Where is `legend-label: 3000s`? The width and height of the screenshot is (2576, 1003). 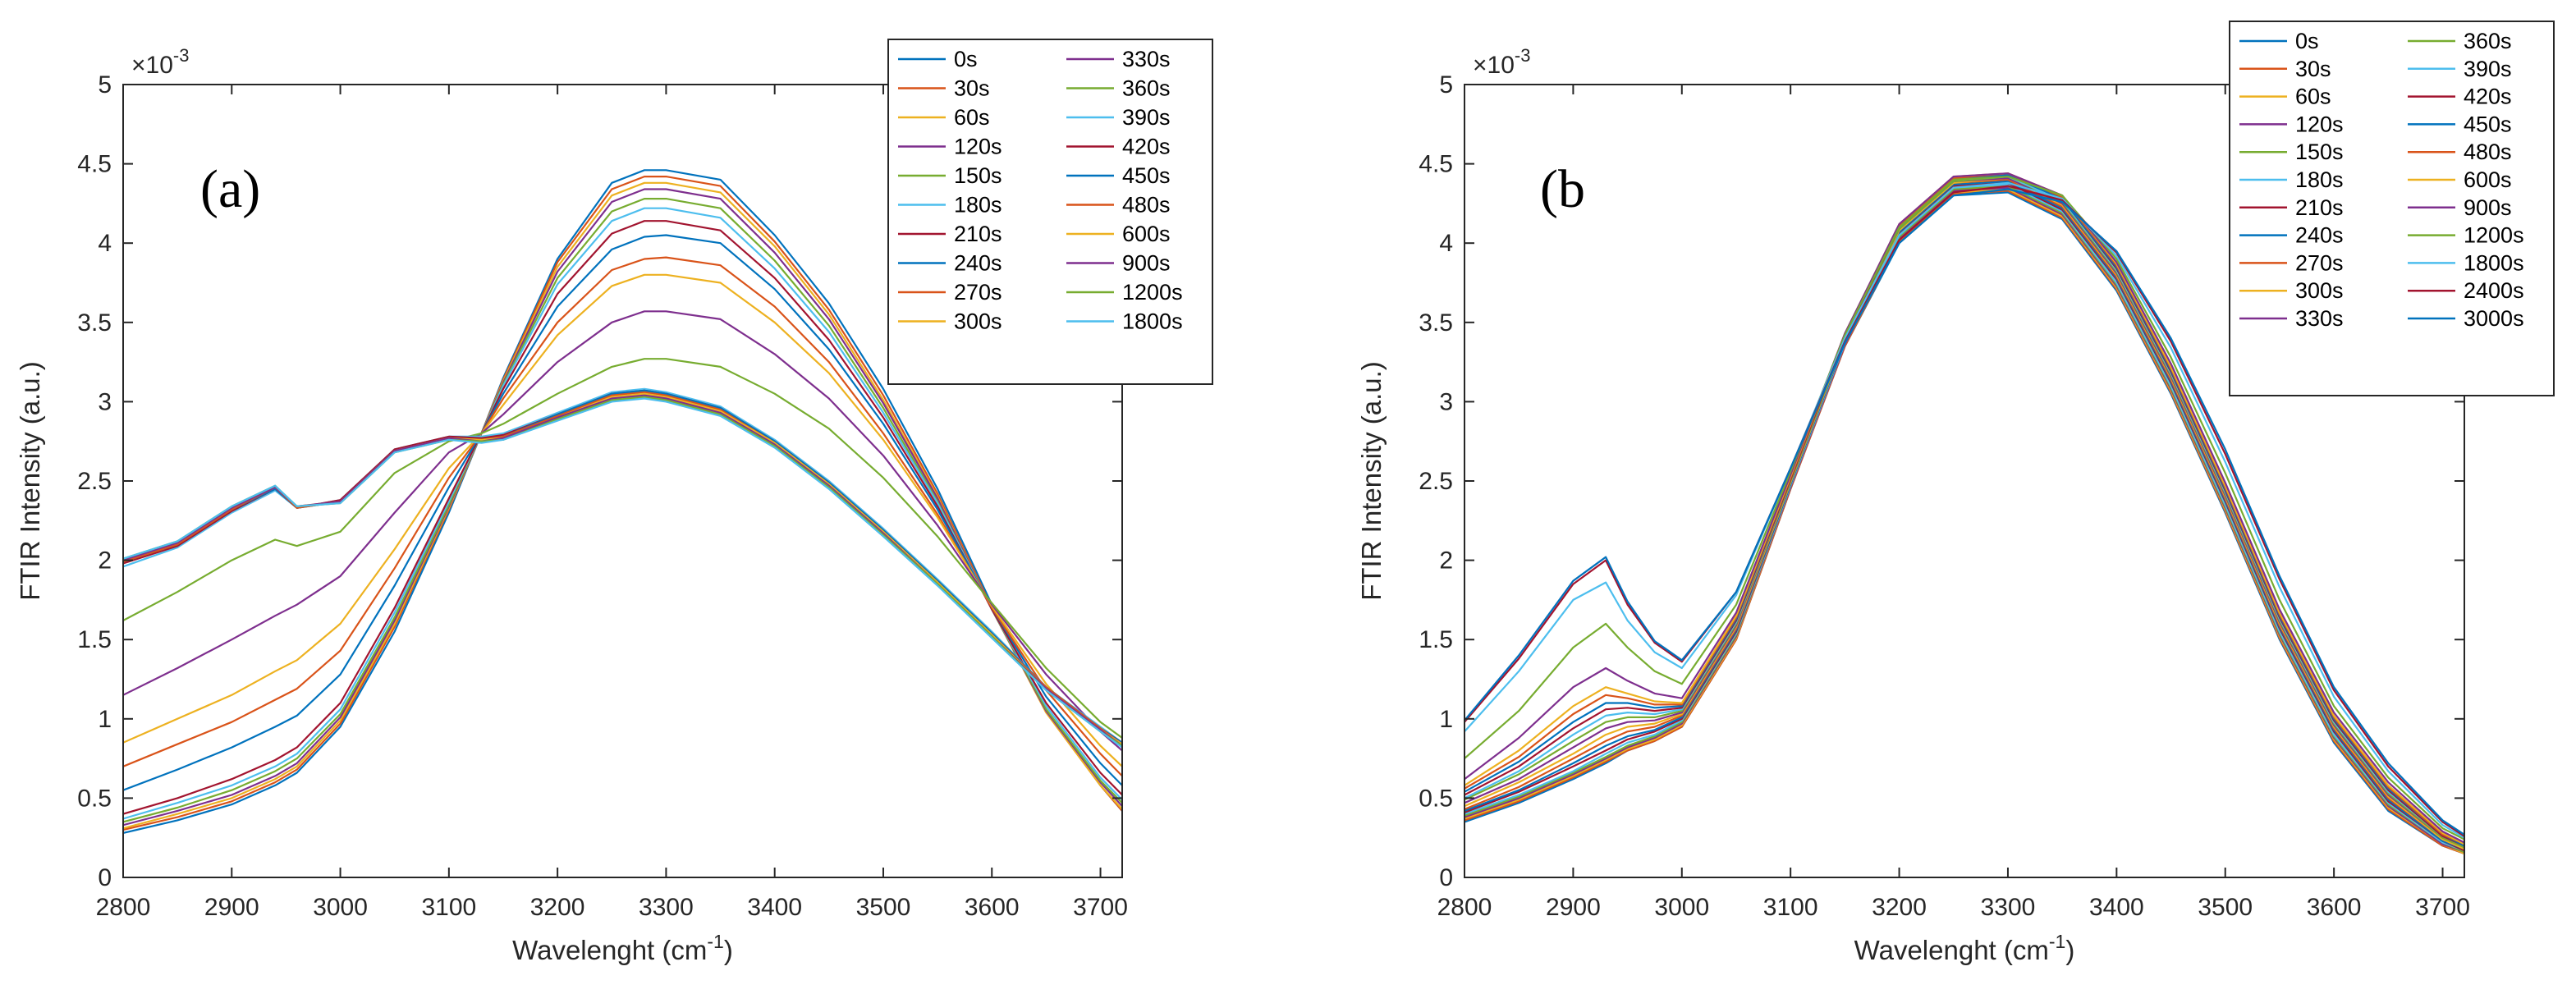
legend-label: 3000s is located at coordinates (2494, 318).